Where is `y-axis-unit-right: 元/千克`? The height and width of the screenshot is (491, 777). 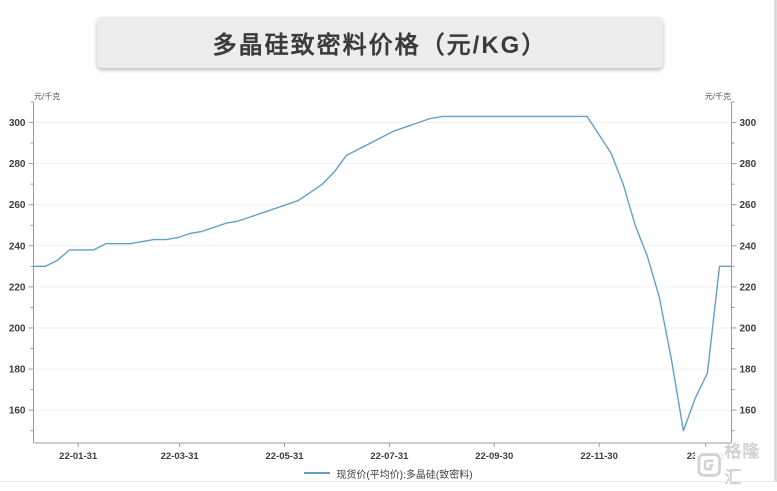
y-axis-unit-right: 元/千克 is located at coordinates (717, 96).